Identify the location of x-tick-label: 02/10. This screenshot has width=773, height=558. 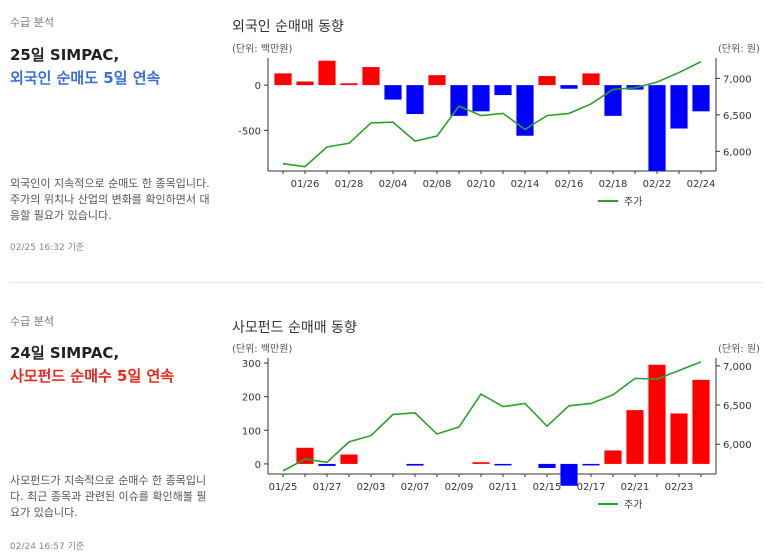
(481, 184).